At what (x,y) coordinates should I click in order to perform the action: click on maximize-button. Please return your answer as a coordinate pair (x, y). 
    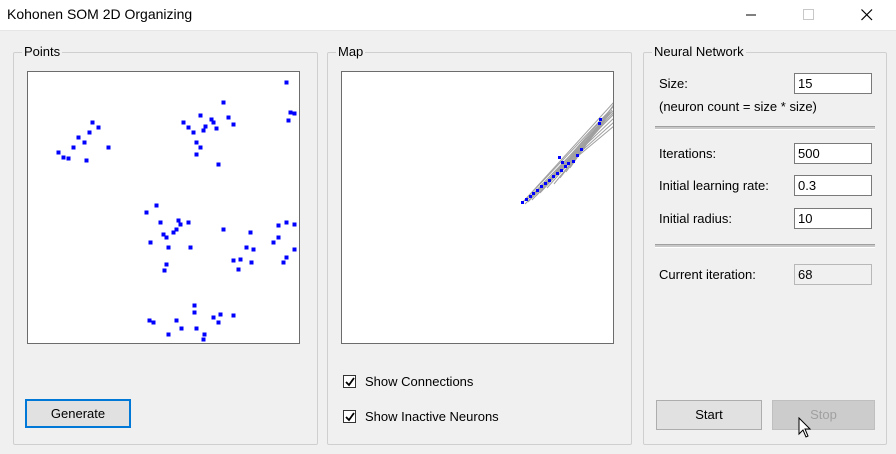
    Looking at the image, I should click on (809, 15).